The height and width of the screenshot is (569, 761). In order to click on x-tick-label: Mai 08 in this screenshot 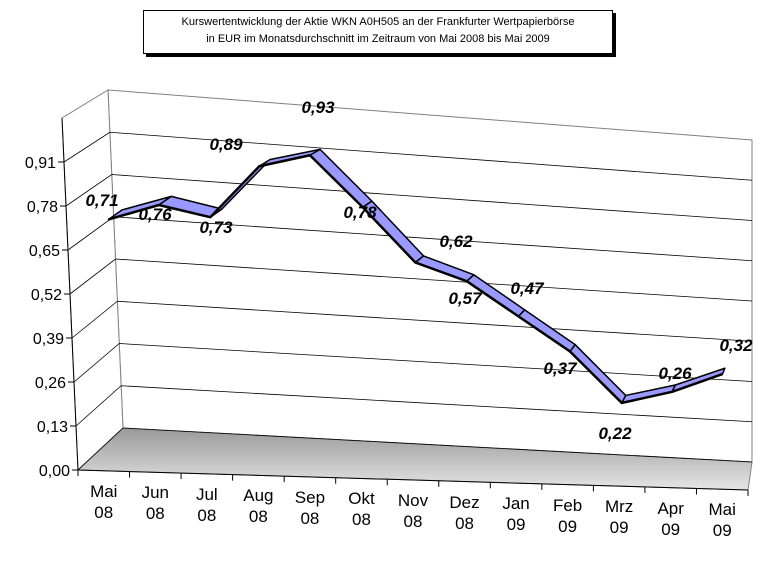, I will do `click(104, 501)`.